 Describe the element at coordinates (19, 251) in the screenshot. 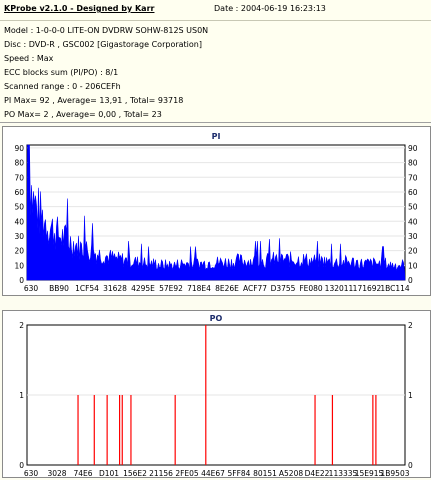

I see `pi-y-tick-label: 20` at that location.